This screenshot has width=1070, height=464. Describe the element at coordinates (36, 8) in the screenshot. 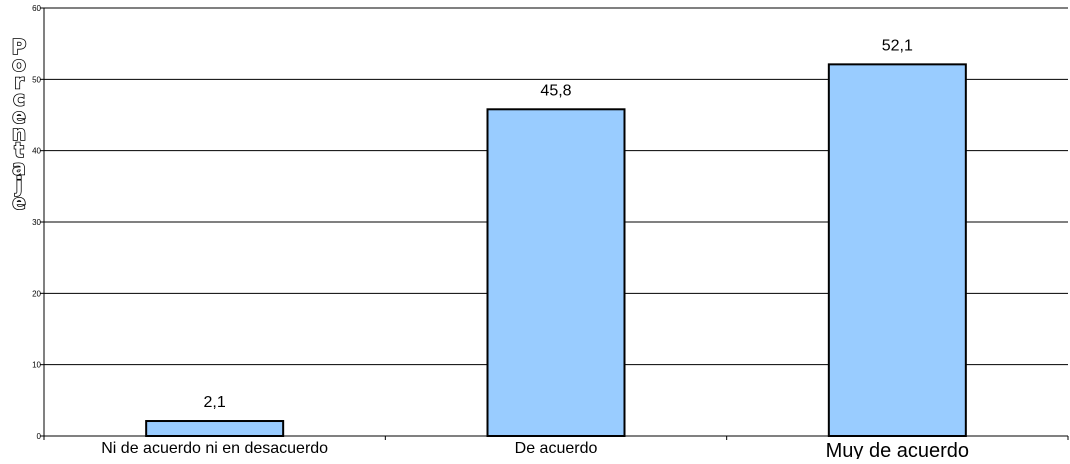

I see `y-tick-label-6: 60` at that location.